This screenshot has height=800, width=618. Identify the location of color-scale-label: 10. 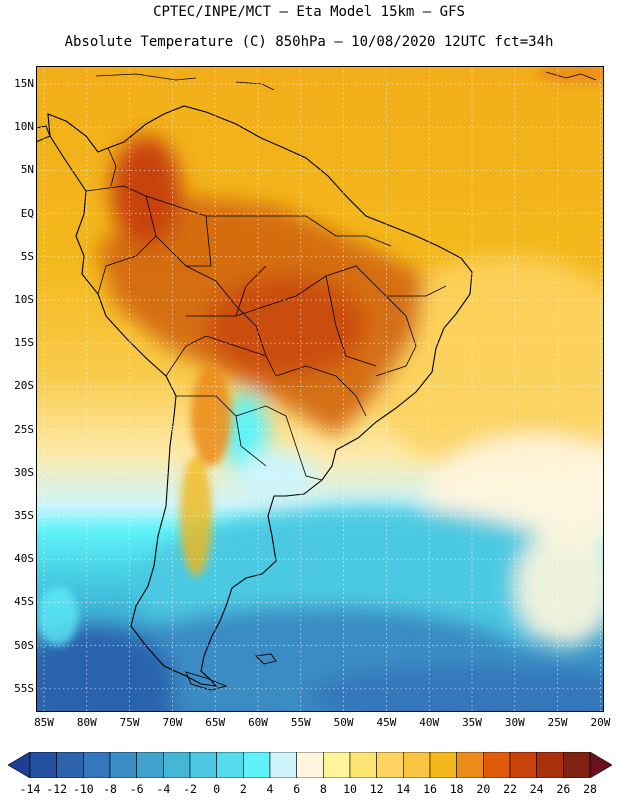
(350, 789).